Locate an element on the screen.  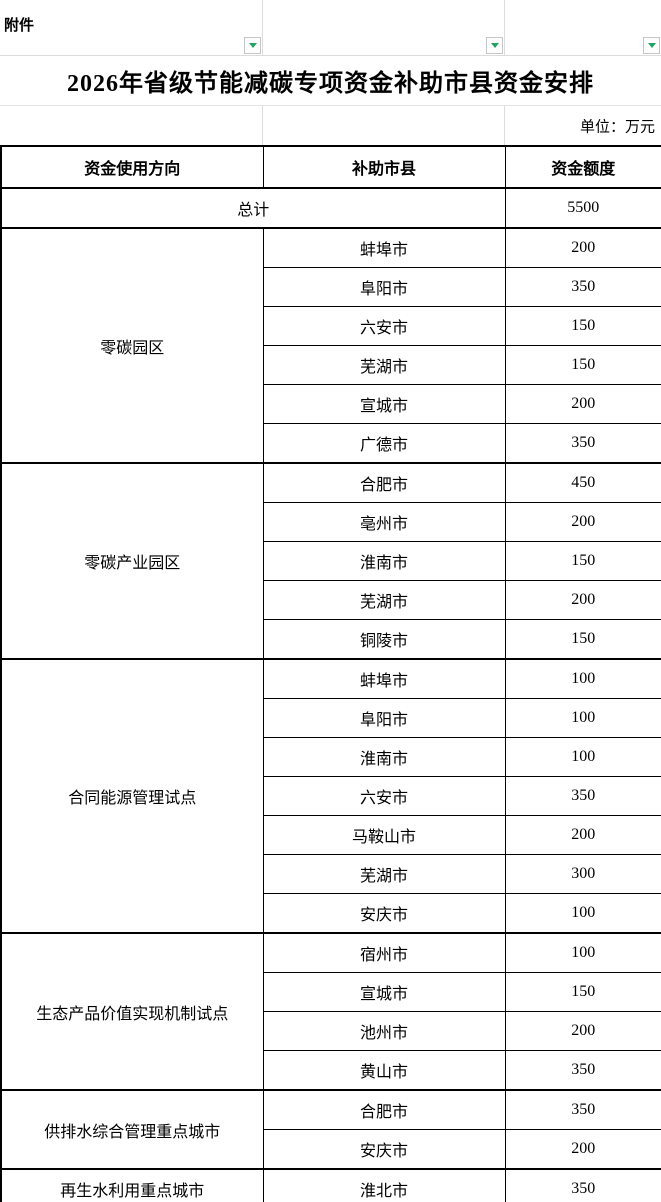
cell-total-label: 总计 is located at coordinates (253, 208).